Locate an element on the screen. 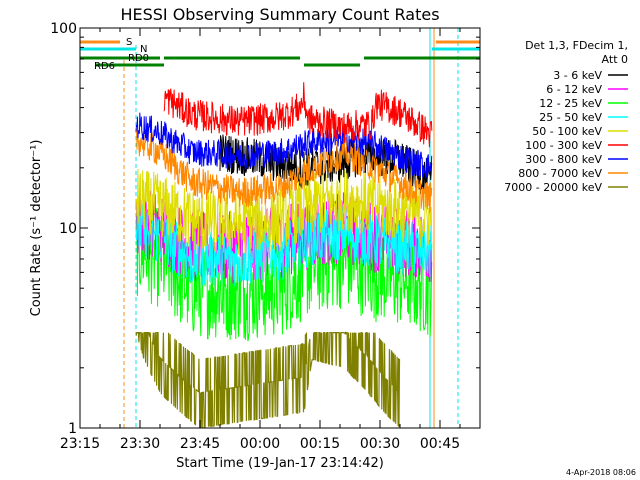  x-tick-label: 23:30 is located at coordinates (140, 444).